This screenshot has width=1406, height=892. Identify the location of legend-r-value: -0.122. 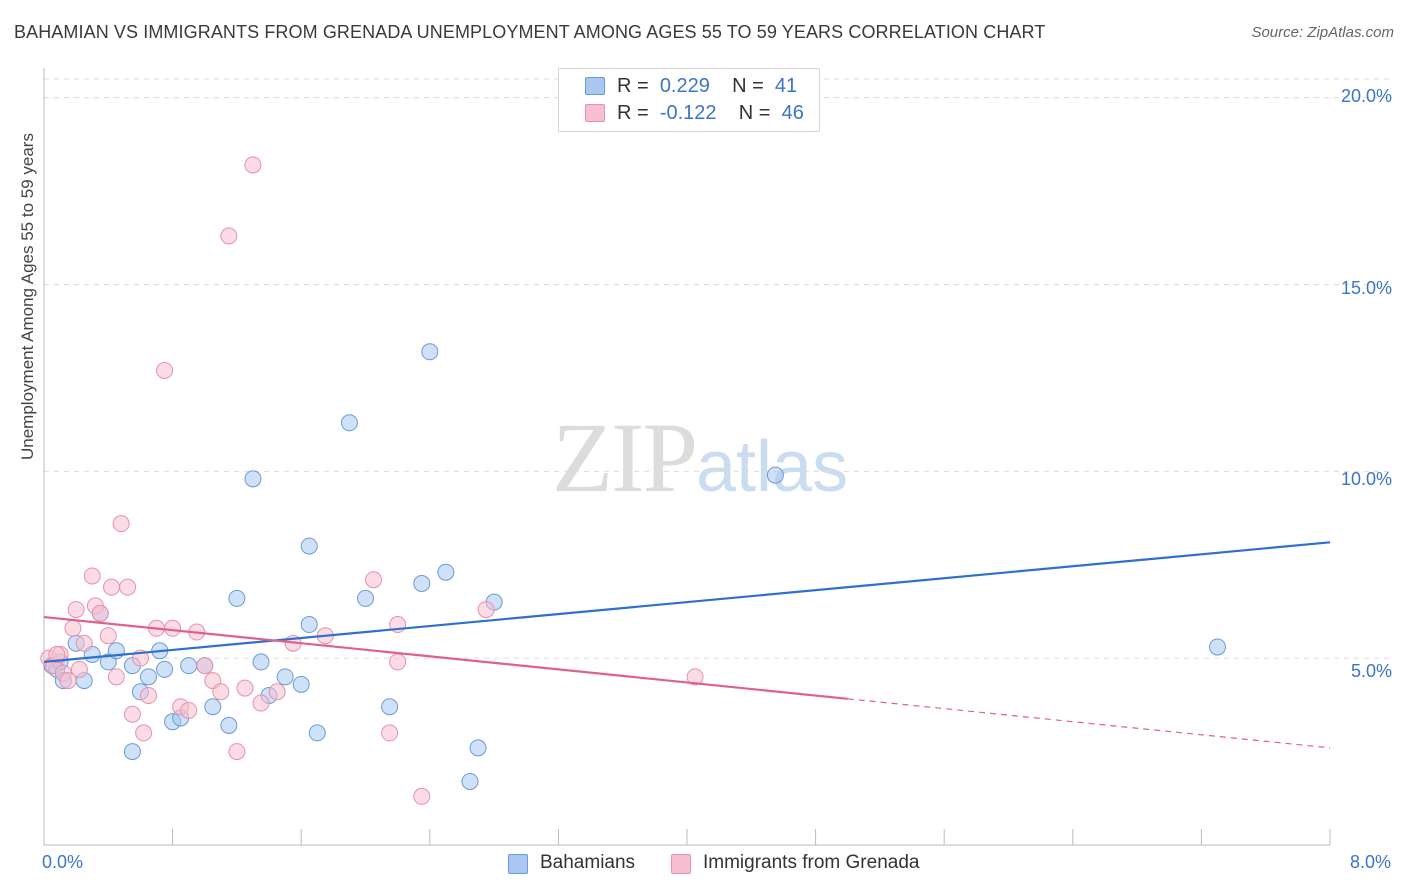
(688, 113).